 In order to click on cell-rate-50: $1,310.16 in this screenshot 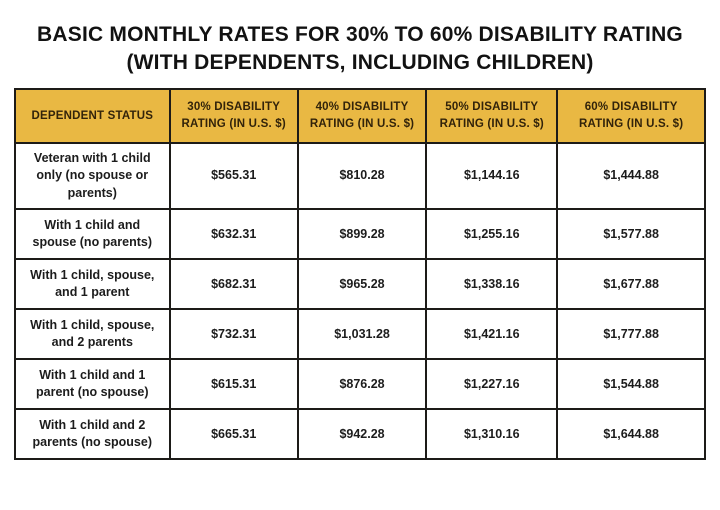, I will do `click(492, 434)`.